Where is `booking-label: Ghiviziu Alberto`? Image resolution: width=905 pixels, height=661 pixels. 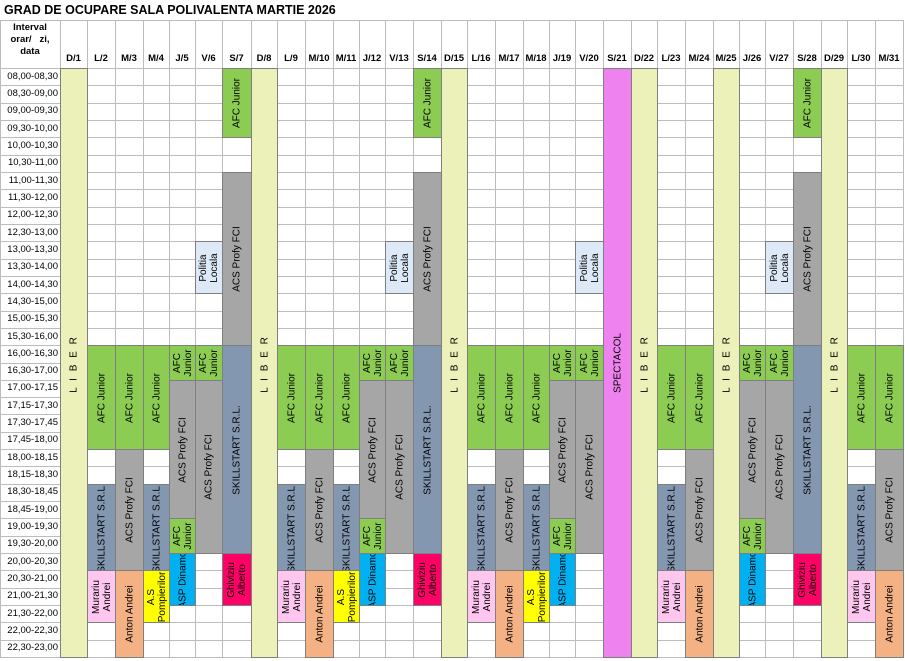
booking-label: Ghiviziu Alberto is located at coordinates (427, 579).